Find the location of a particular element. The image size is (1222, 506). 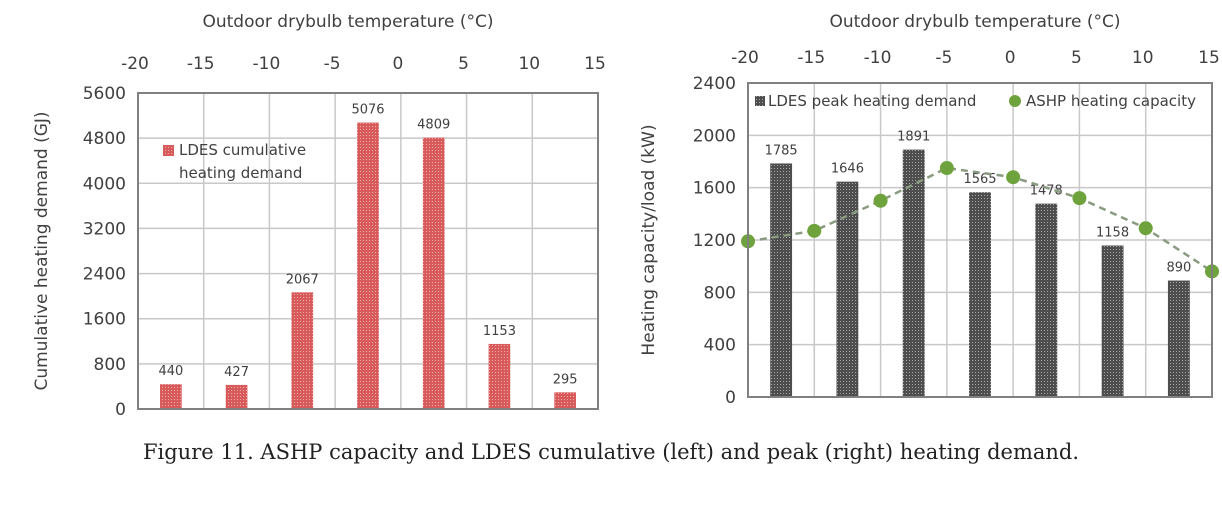

y-tick-label: 3200 is located at coordinates (104, 229).